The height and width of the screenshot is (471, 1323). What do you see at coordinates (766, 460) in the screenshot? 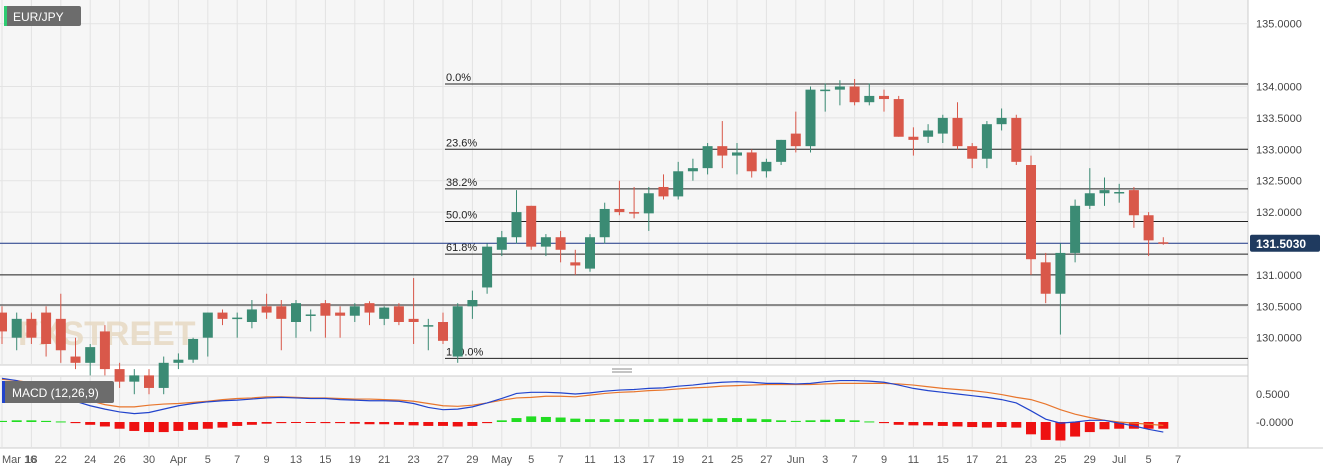
I see `date-tick-label: 27` at bounding box center [766, 460].